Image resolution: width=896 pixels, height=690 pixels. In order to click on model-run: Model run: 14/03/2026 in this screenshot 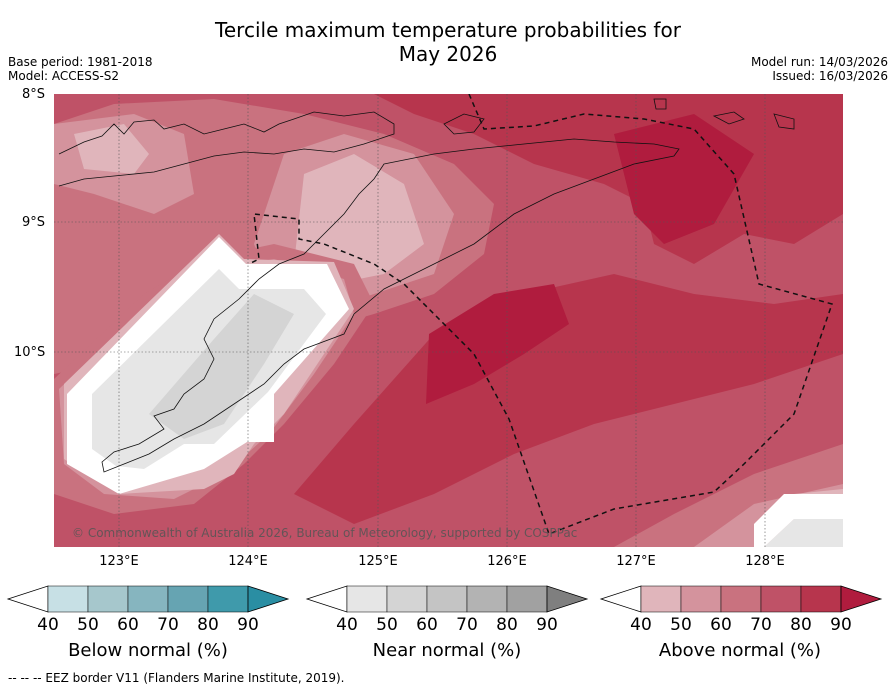, I will do `click(819, 62)`.